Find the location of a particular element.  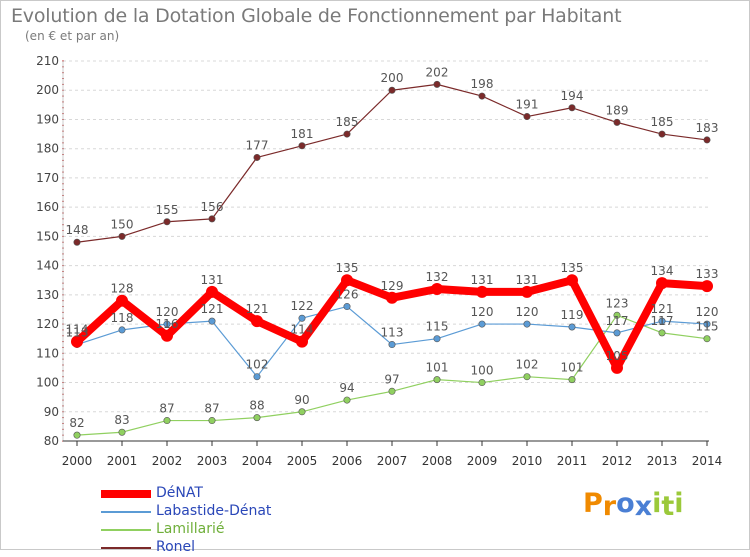

data-label: 116 is located at coordinates (167, 324).